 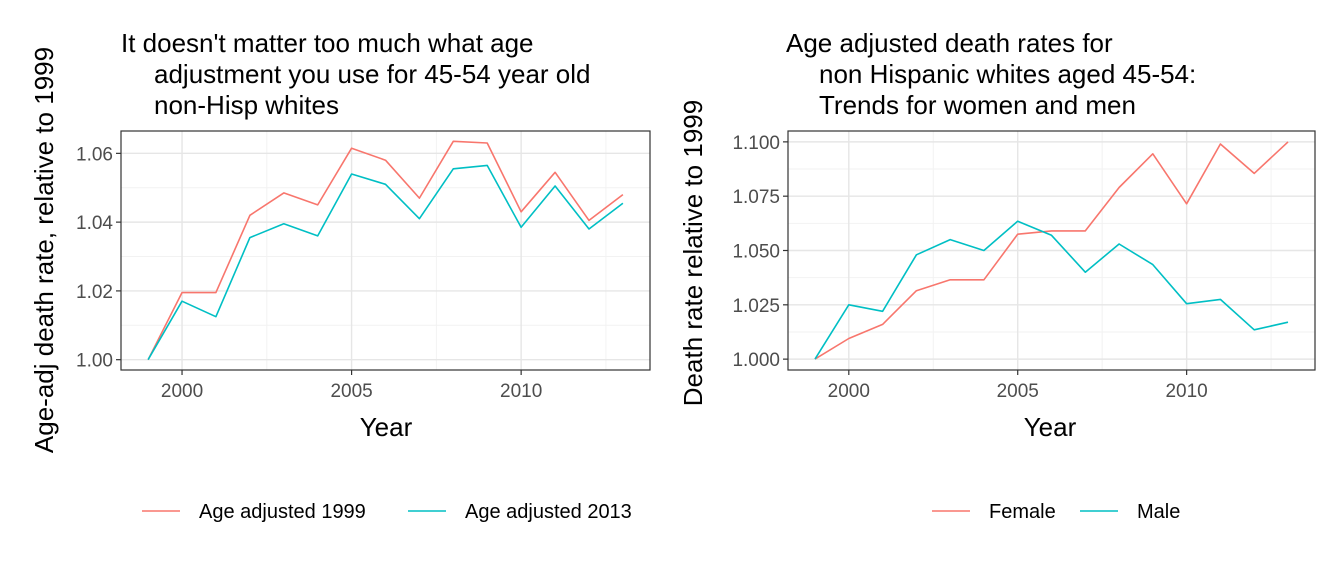 What do you see at coordinates (94, 154) in the screenshot?
I see `y-tick-label: 1.06` at bounding box center [94, 154].